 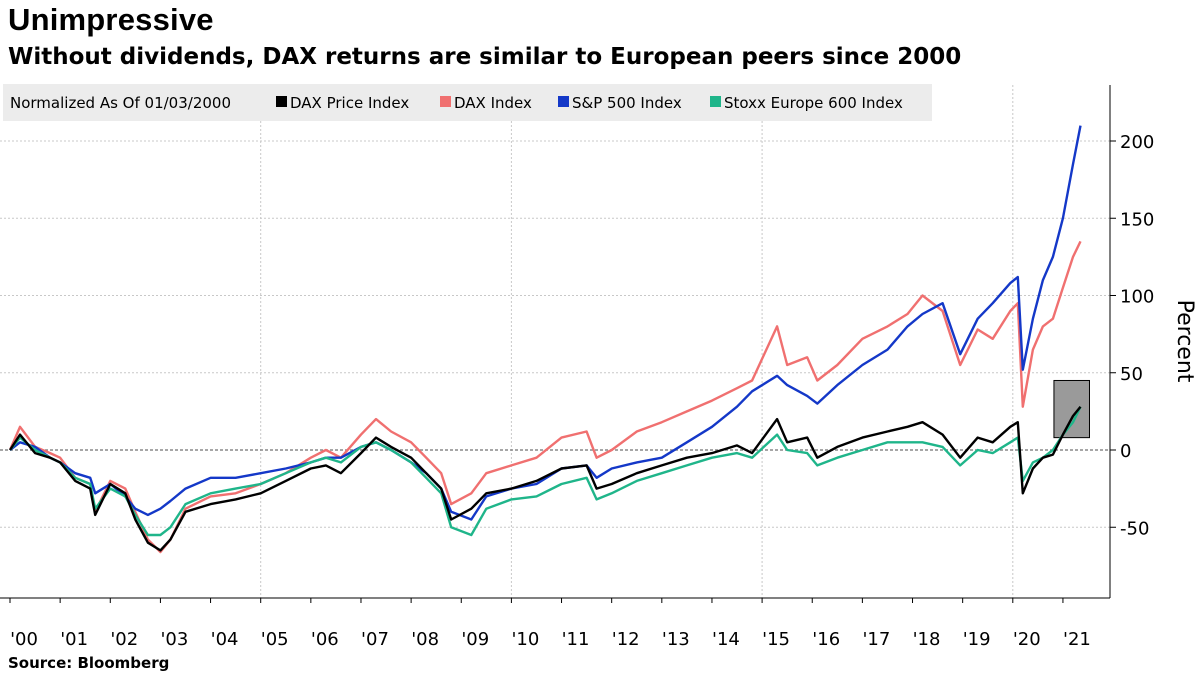 I want to click on x-tick-label: '20, so click(x=1027, y=639).